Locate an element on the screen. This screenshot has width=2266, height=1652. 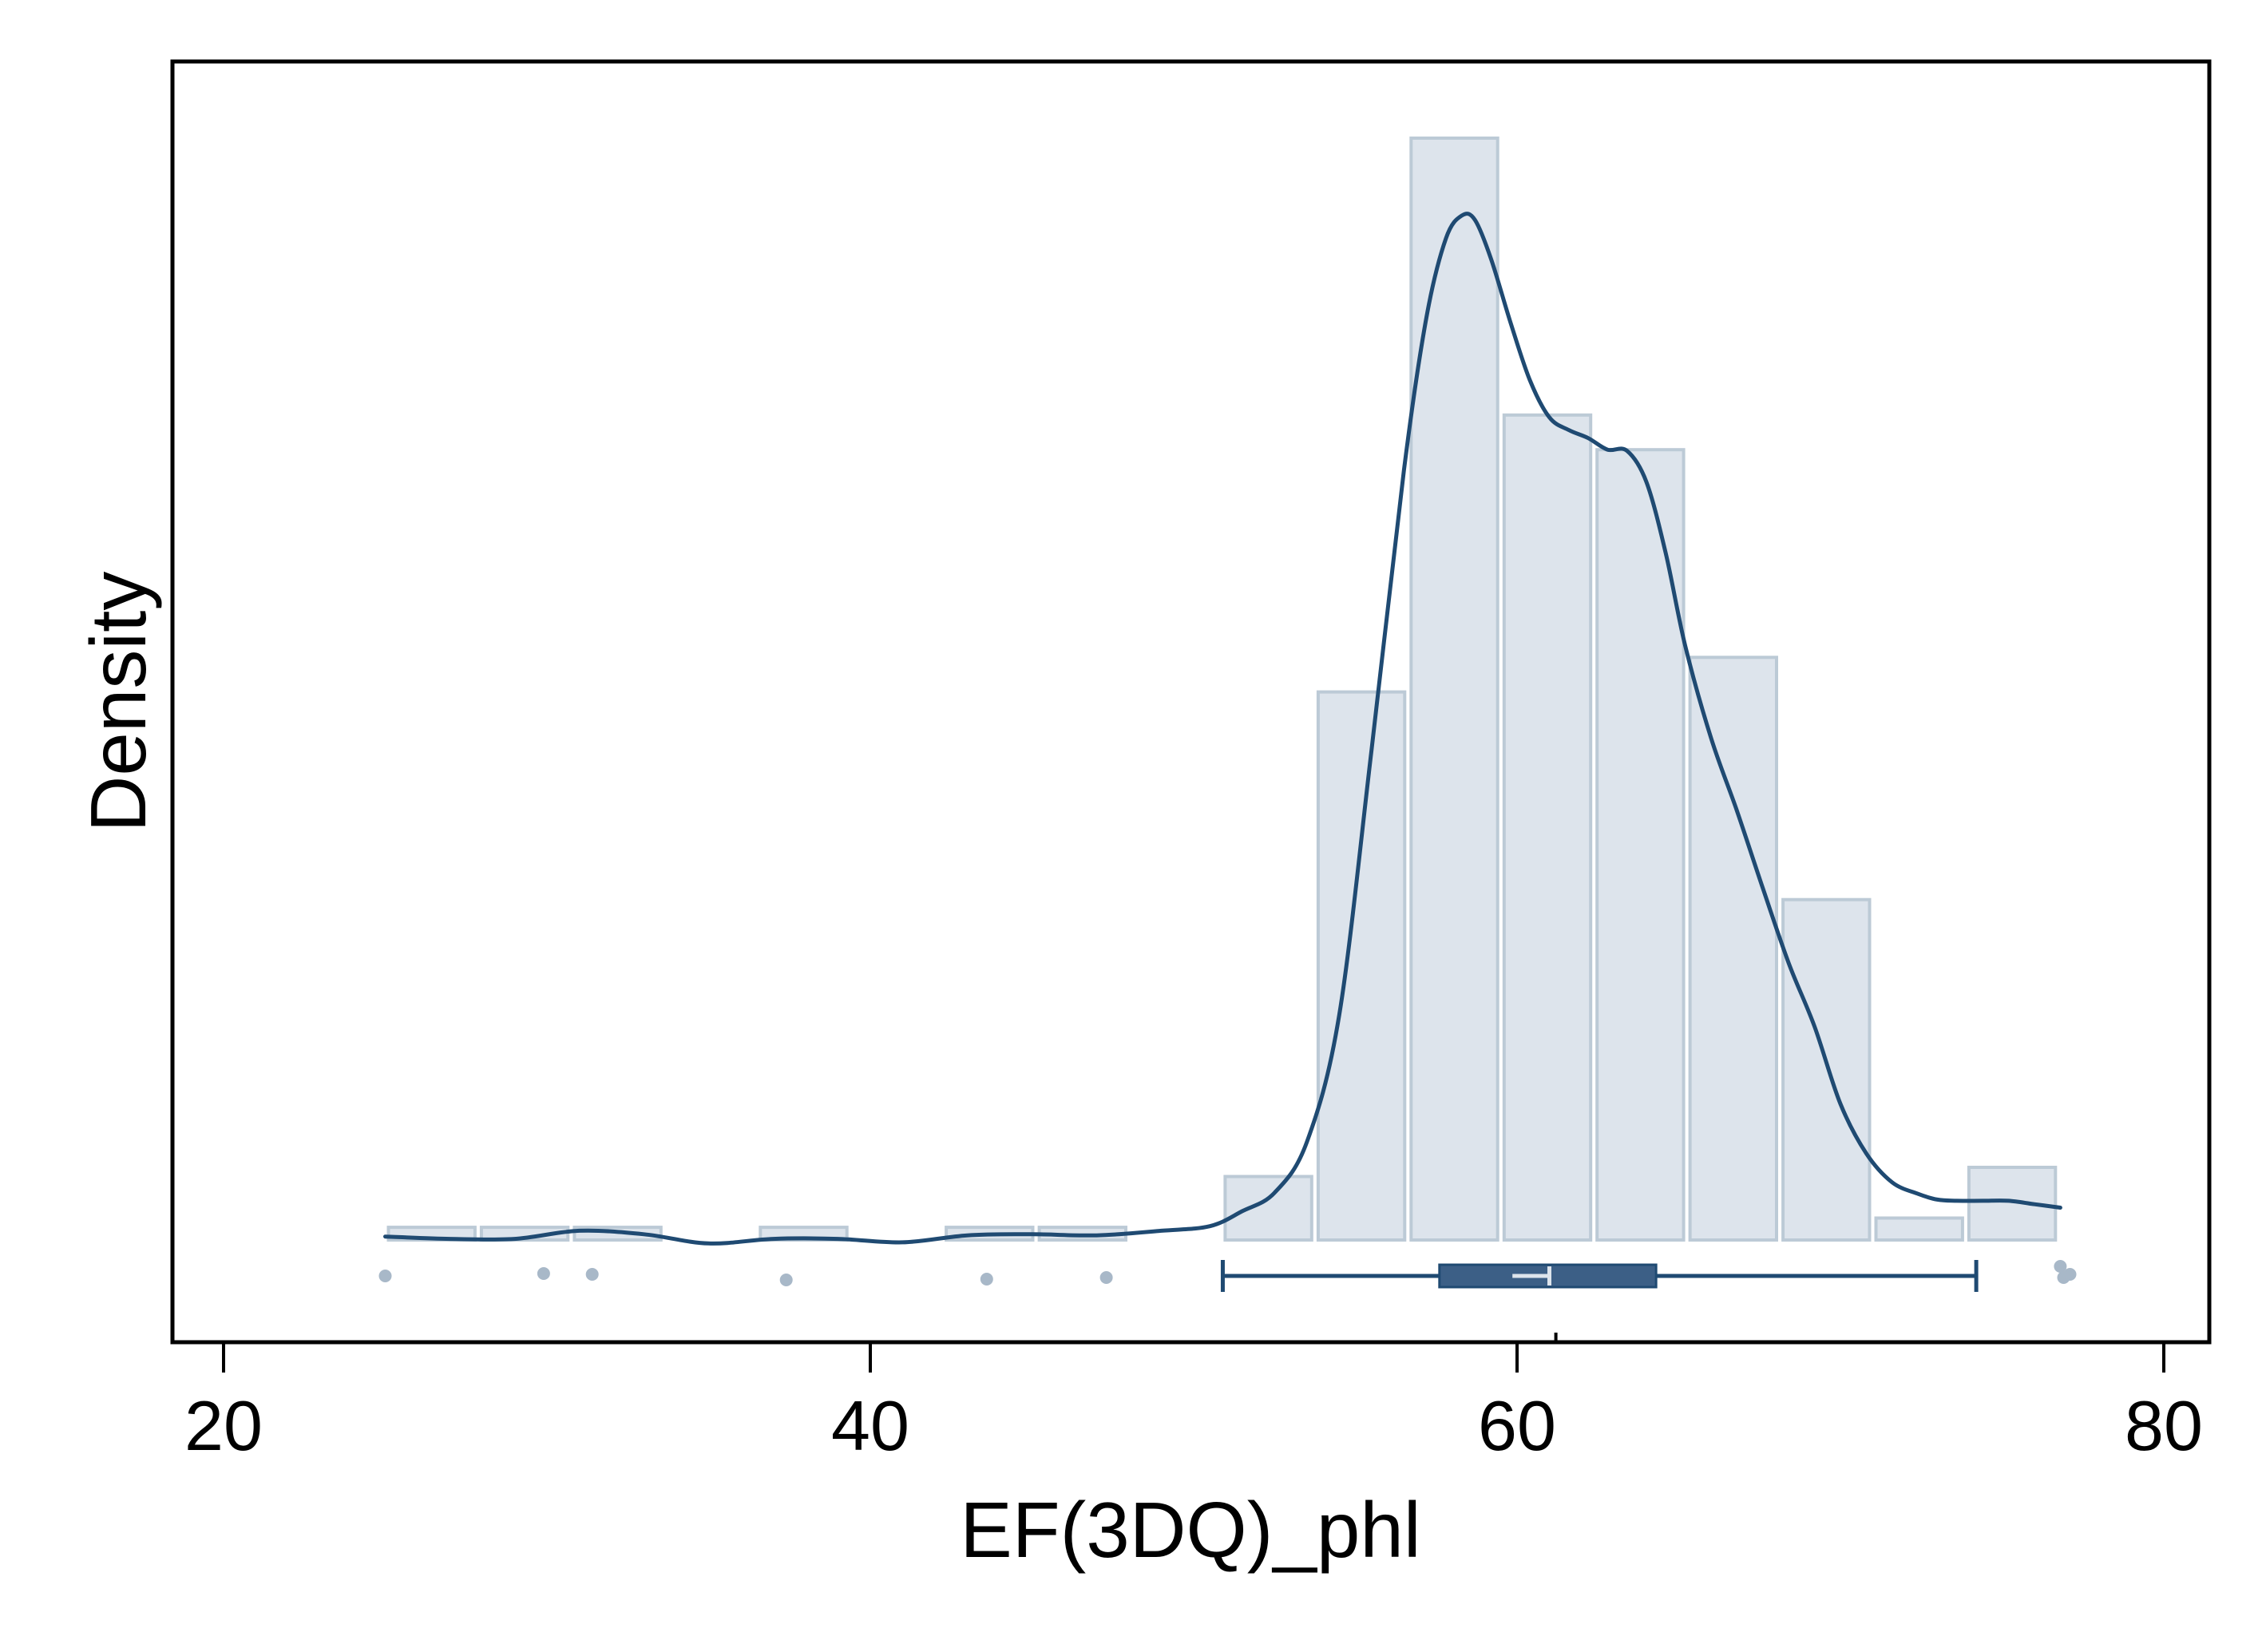
x-tick-label-20: 20 is located at coordinates (223, 1425).